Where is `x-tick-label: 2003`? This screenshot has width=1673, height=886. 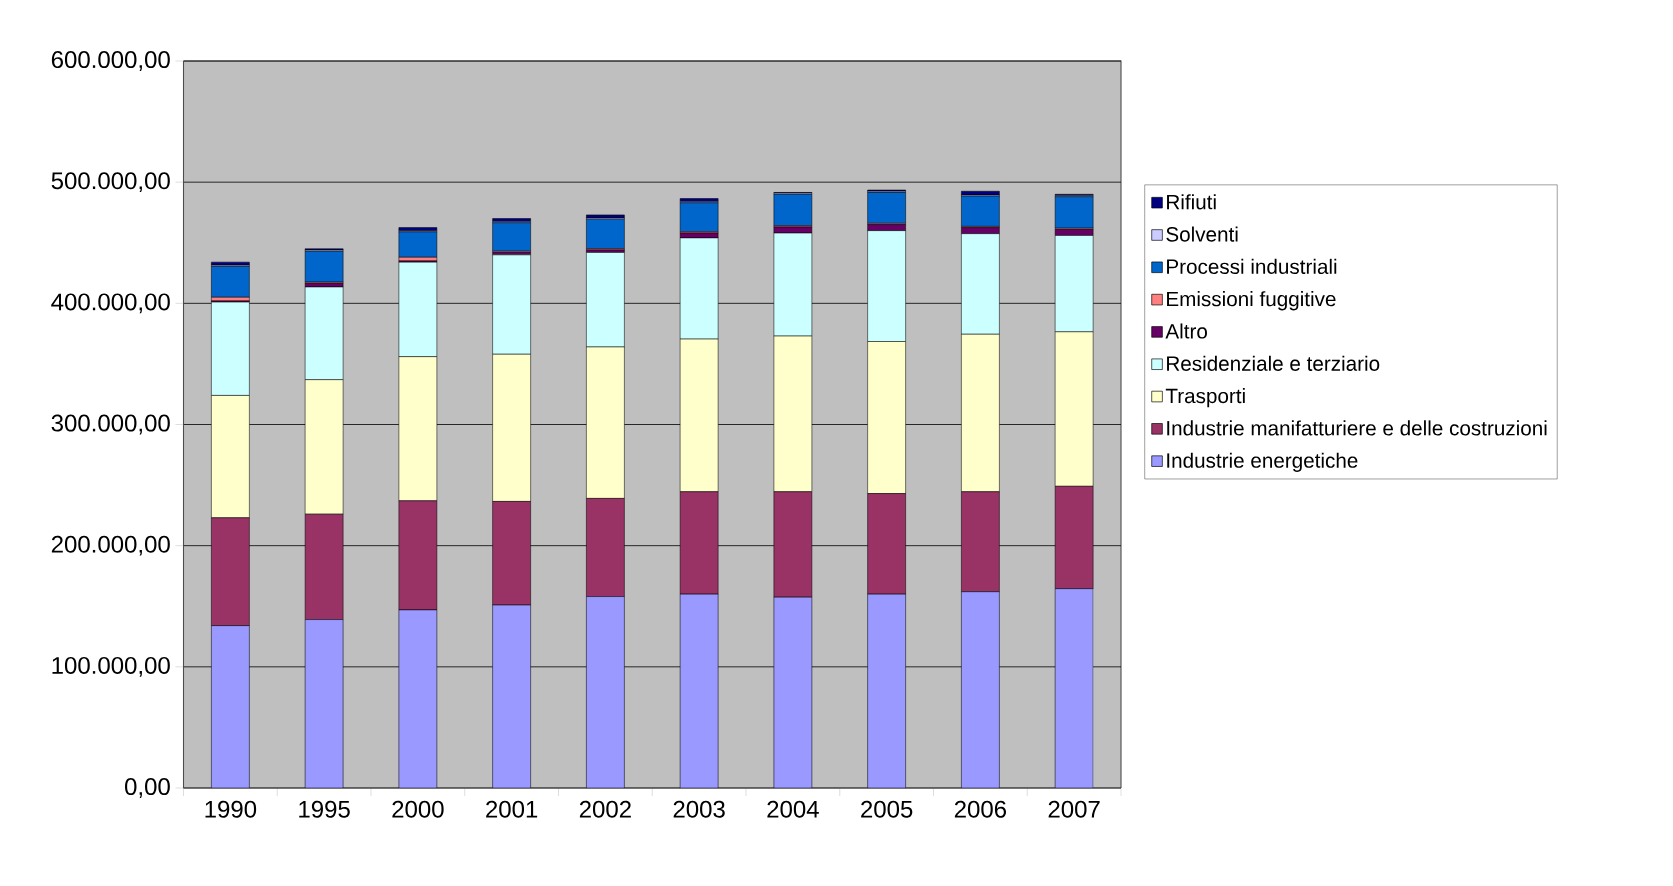 x-tick-label: 2003 is located at coordinates (699, 809).